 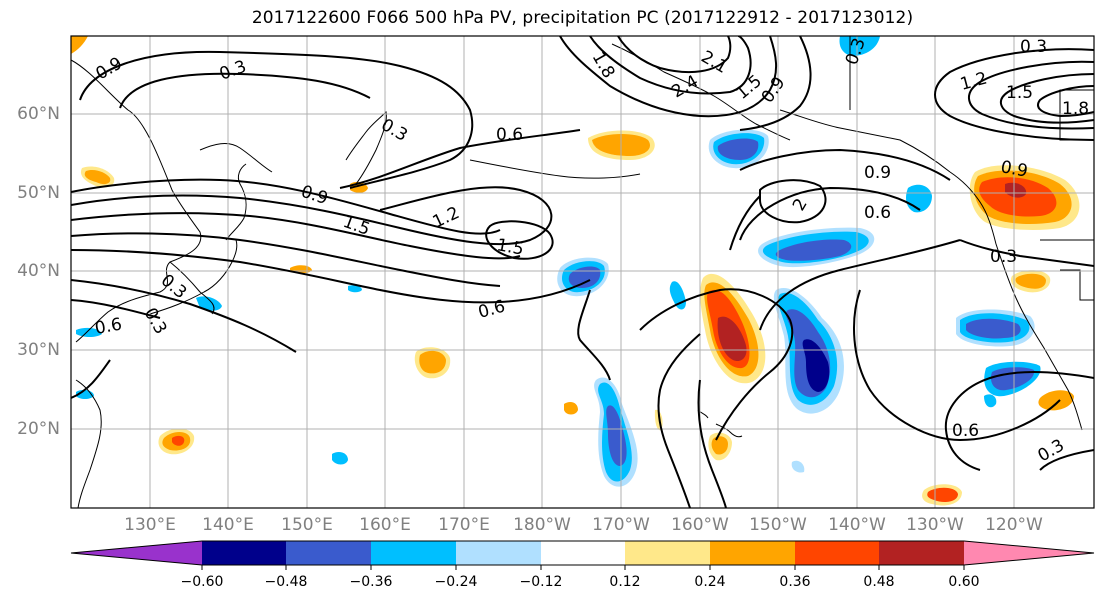 I want to click on colorbar, so click(x=582, y=555).